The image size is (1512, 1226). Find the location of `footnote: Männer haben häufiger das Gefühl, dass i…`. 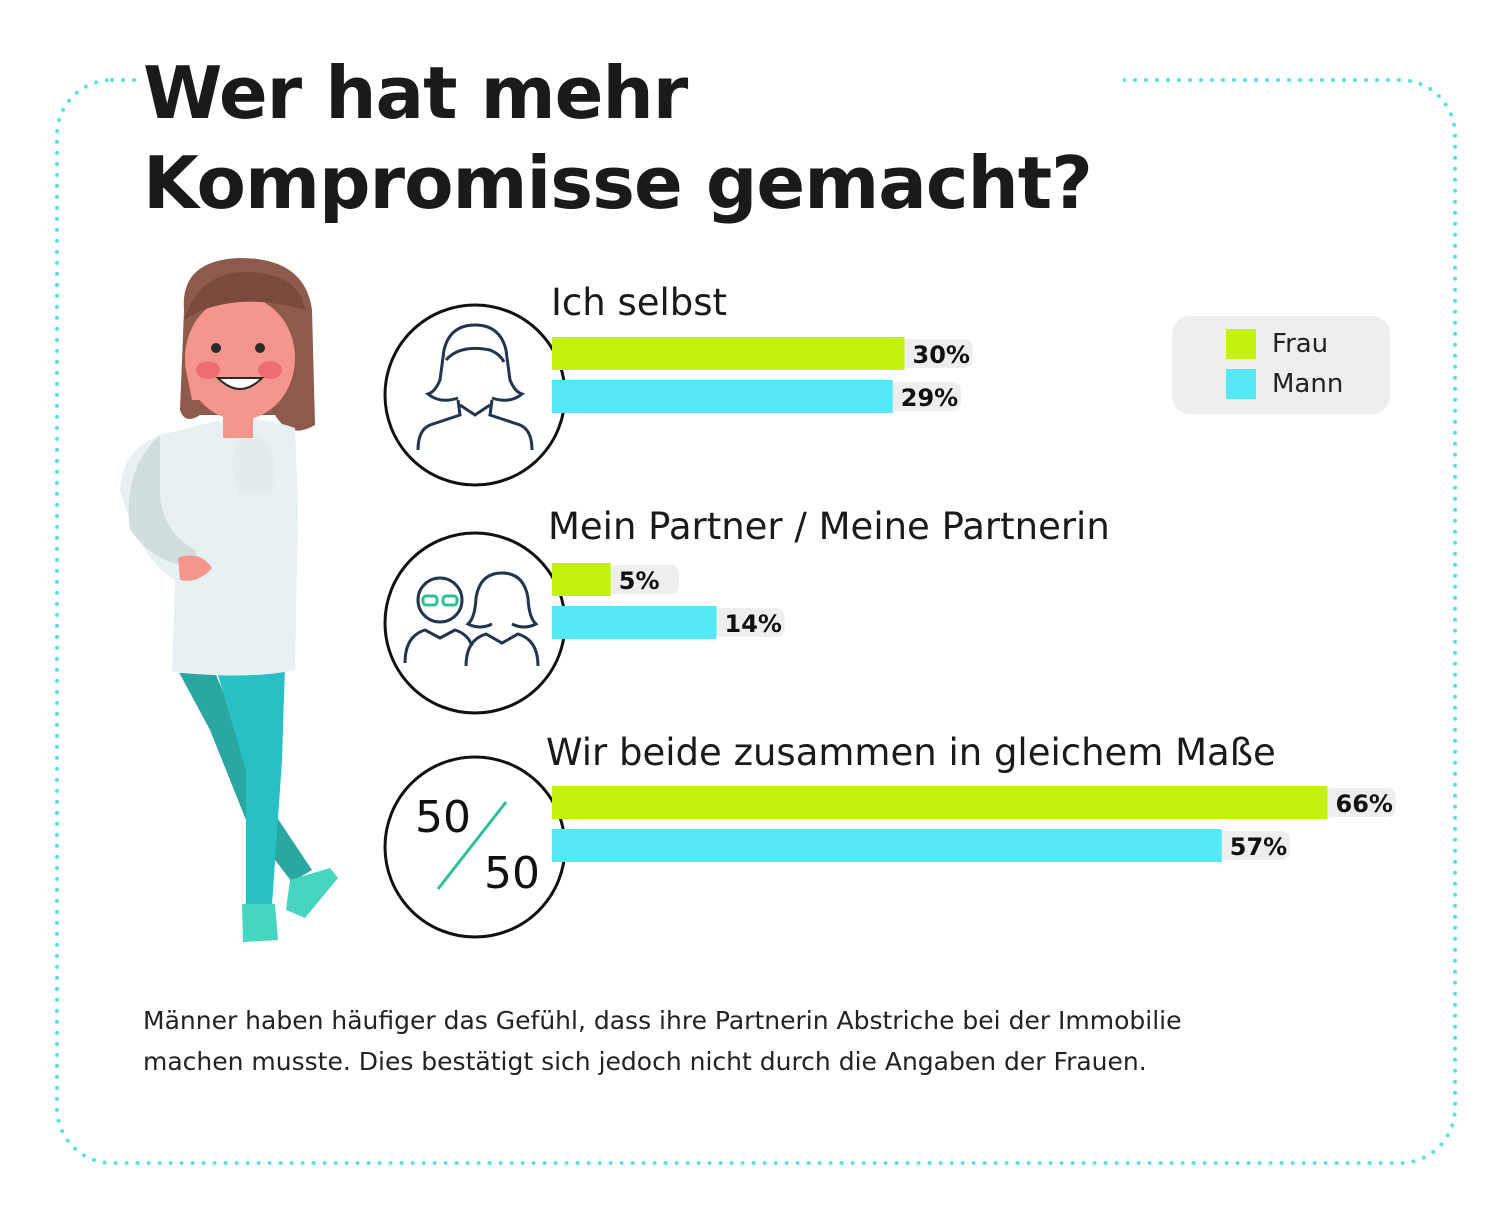

footnote: Männer haben häufiger das Gefühl, dass i… is located at coordinates (693, 1041).